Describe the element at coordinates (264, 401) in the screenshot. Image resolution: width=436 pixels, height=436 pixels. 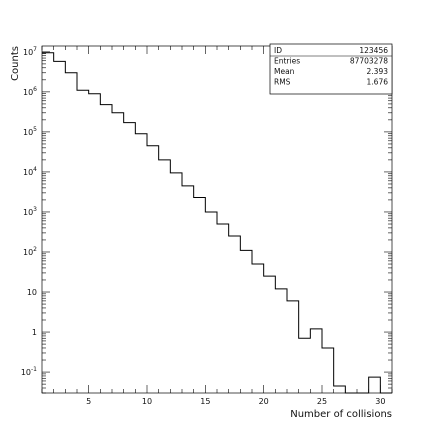
I see `x-tick-label-4: 20` at that location.